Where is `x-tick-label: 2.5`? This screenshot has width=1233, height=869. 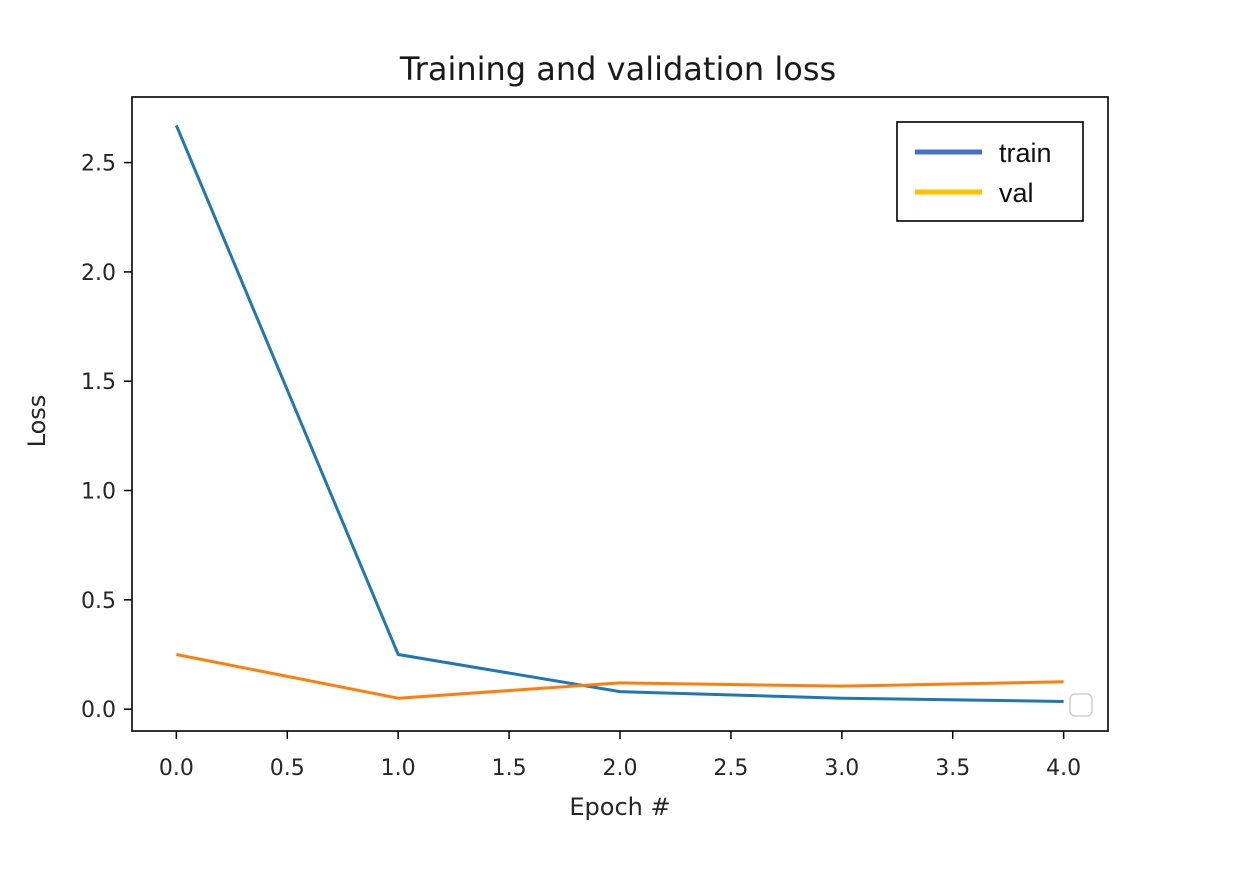 x-tick-label: 2.5 is located at coordinates (730, 768).